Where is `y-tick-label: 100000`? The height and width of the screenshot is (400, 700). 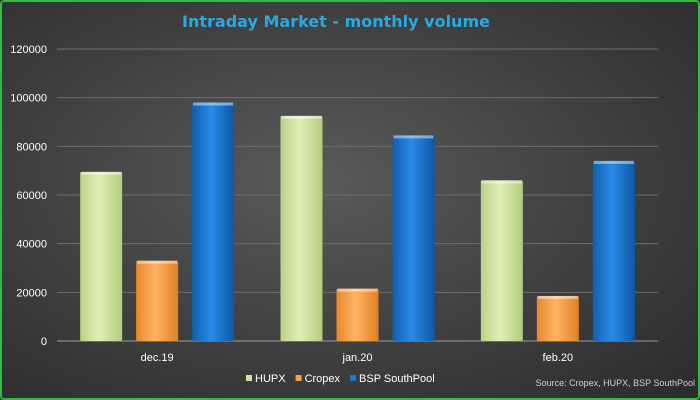 y-tick-label: 100000 is located at coordinates (28, 99).